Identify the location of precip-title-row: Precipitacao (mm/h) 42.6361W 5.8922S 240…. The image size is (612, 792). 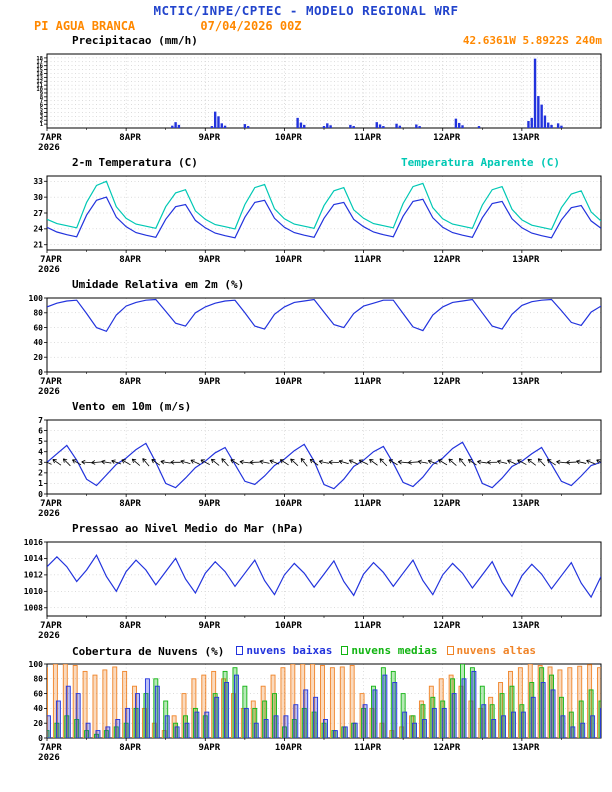
(306, 41).